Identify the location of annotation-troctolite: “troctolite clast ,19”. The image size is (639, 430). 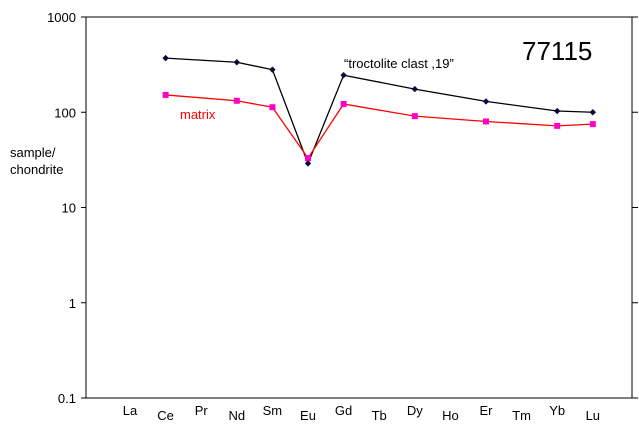
(399, 63).